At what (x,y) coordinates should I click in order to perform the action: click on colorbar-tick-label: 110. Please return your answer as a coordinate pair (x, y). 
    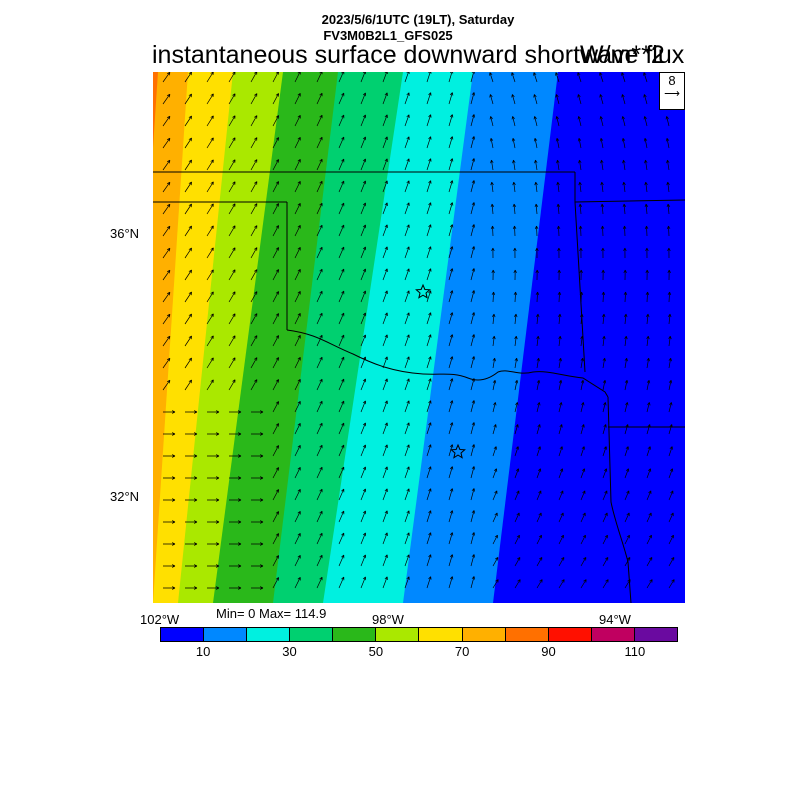
    Looking at the image, I should click on (635, 651).